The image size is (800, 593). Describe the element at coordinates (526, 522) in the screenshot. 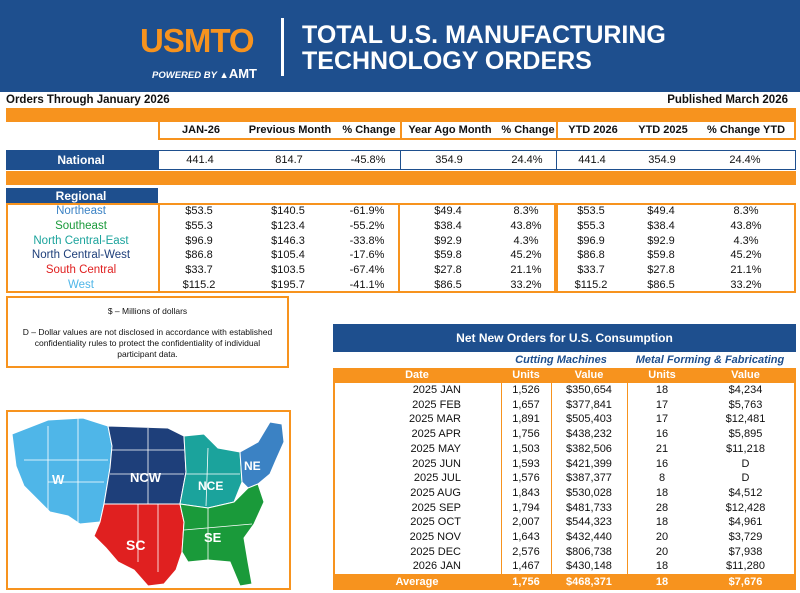

I see `orders-row-value: 2,007` at that location.